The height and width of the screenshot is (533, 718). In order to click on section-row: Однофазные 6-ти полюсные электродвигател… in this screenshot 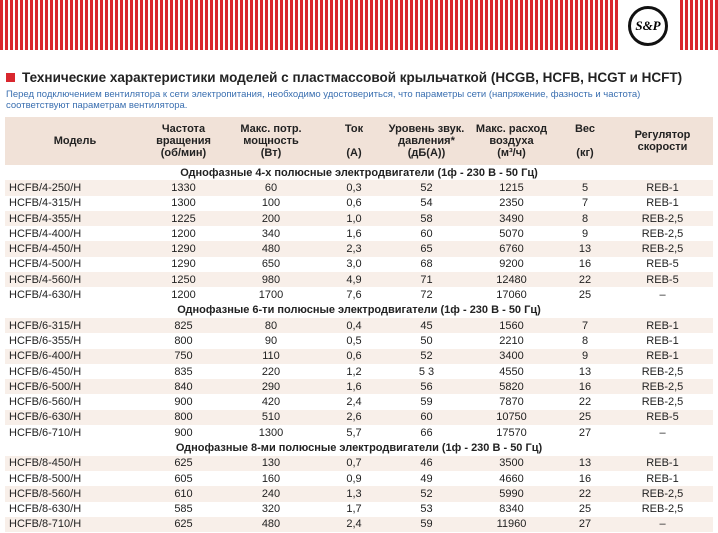, I will do `click(359, 310)`.